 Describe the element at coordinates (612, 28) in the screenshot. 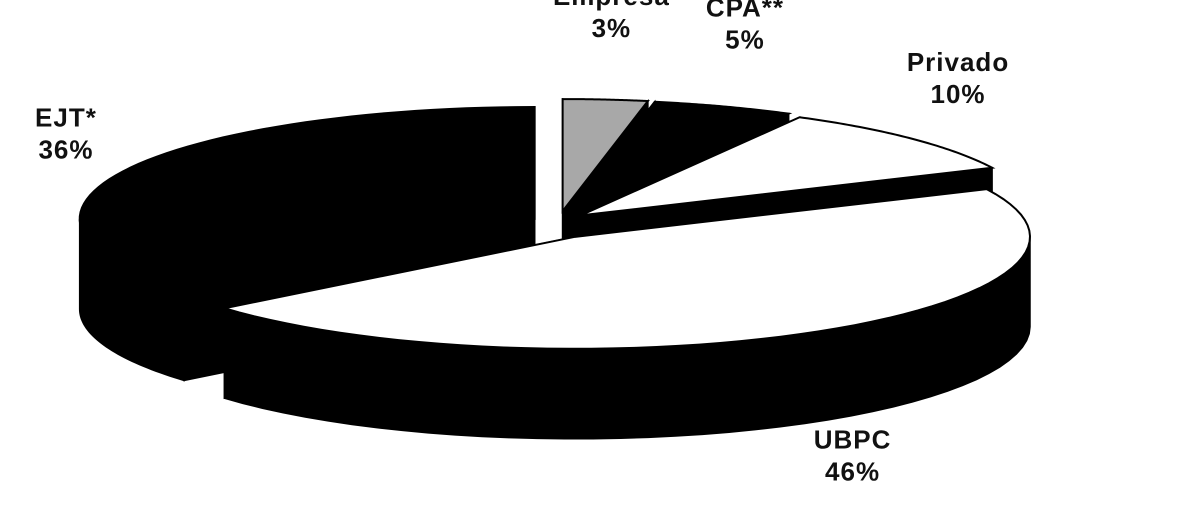

I see `value-label: 3%` at that location.